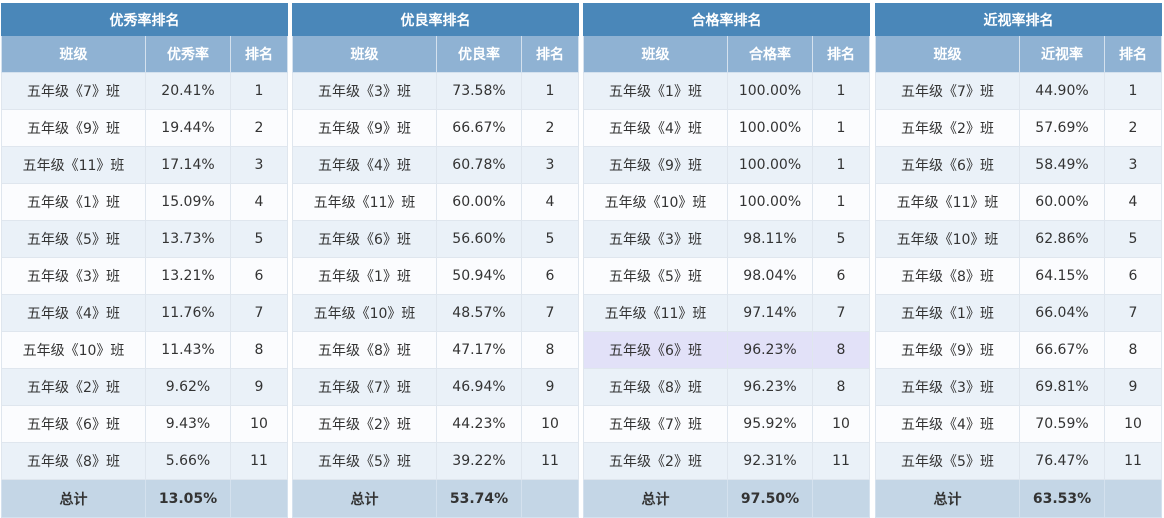 This screenshot has width=1164, height=518. Describe the element at coordinates (1062, 461) in the screenshot. I see `rate-cell: 76.47%` at that location.